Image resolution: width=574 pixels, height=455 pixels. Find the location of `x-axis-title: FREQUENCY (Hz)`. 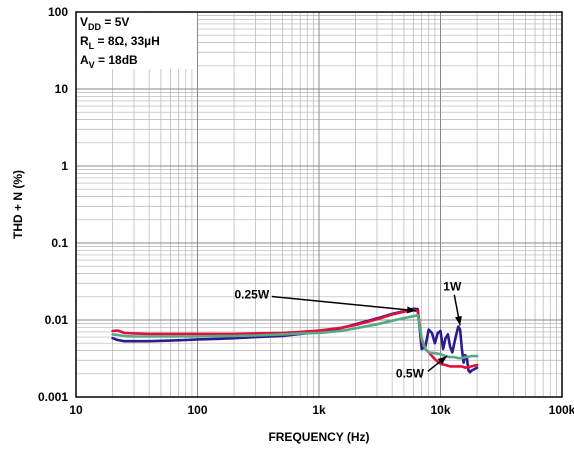

x-axis-title: FREQUENCY (Hz) is located at coordinates (318, 437).